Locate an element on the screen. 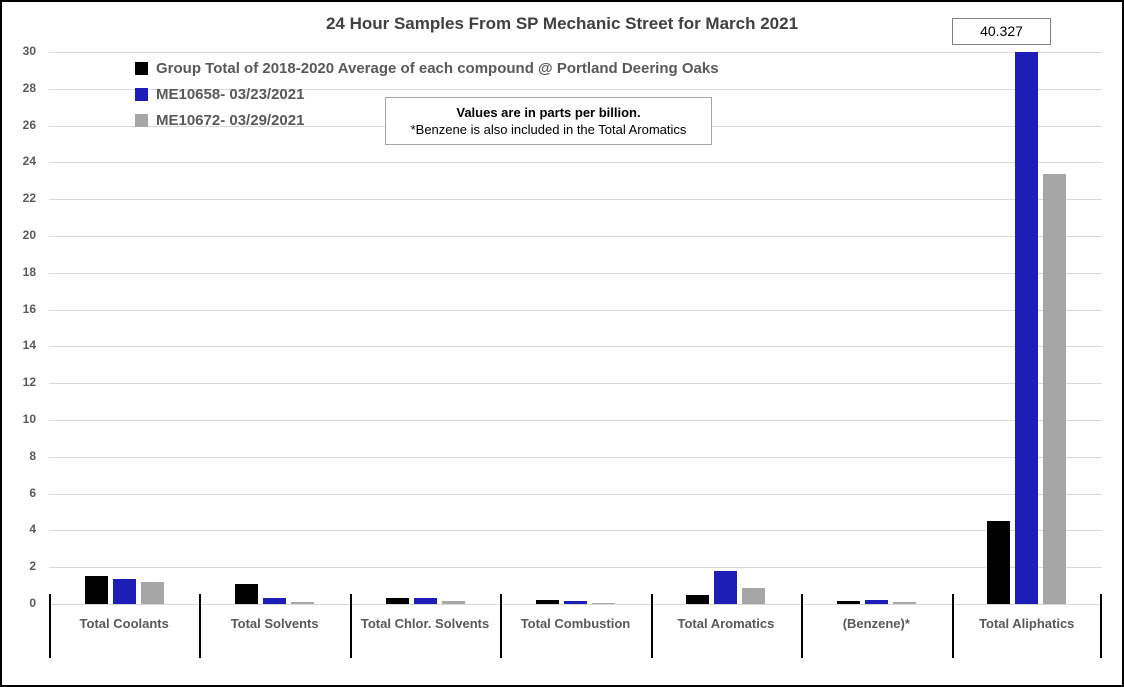 The height and width of the screenshot is (687, 1124). y-tick-label: 18 is located at coordinates (29, 271).